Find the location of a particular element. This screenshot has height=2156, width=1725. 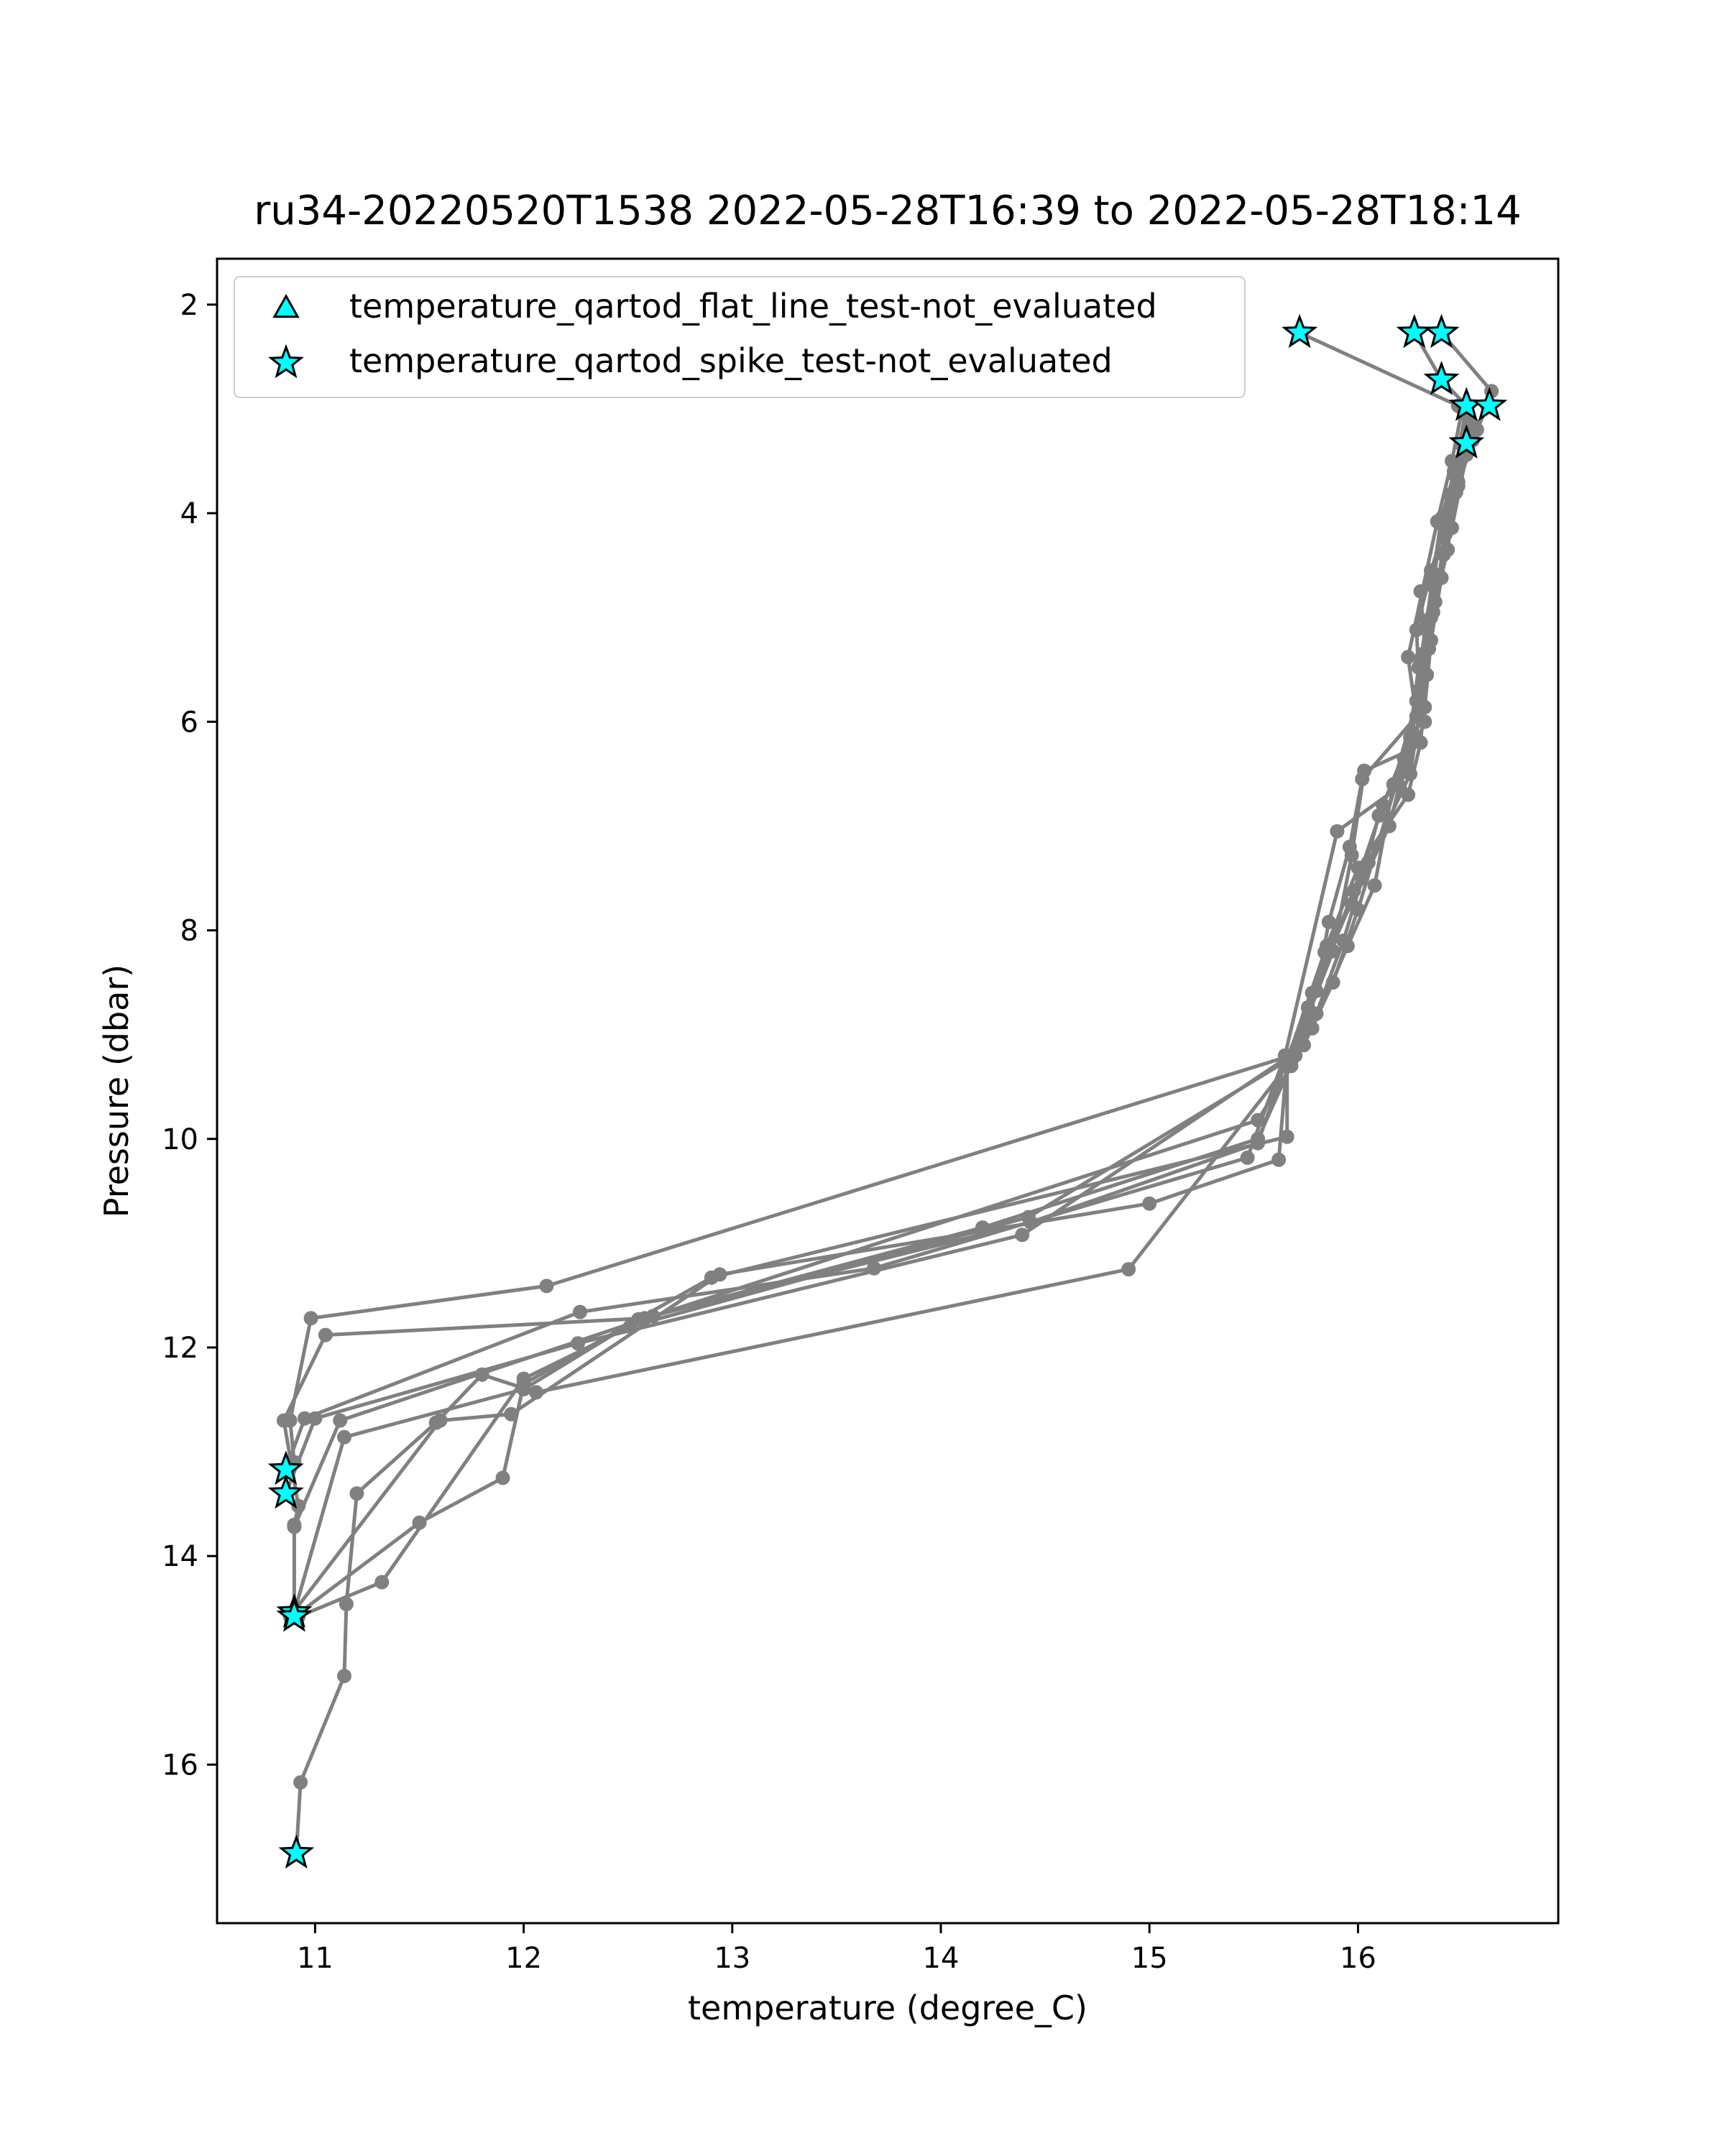

y-tick-label: 16 is located at coordinates (180, 1765).